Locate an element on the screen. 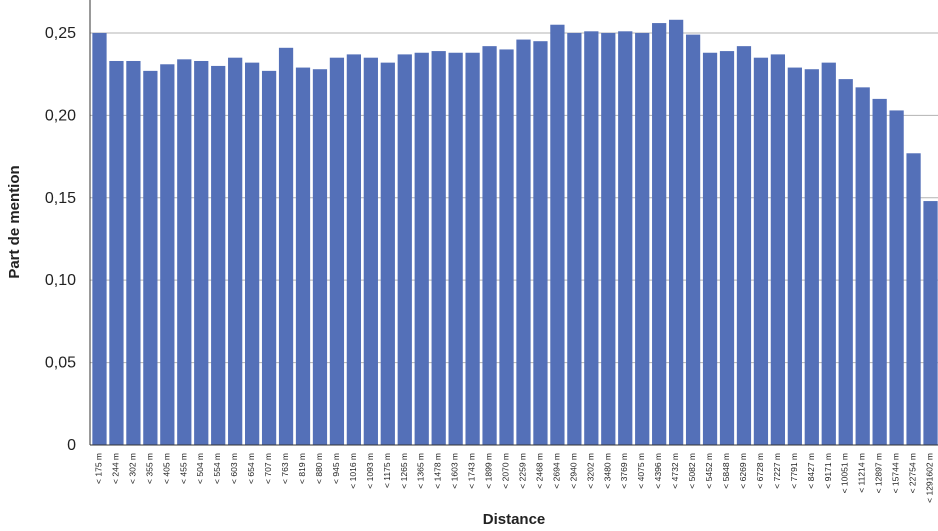  y-tick-label: 0,10 is located at coordinates (60, 280).